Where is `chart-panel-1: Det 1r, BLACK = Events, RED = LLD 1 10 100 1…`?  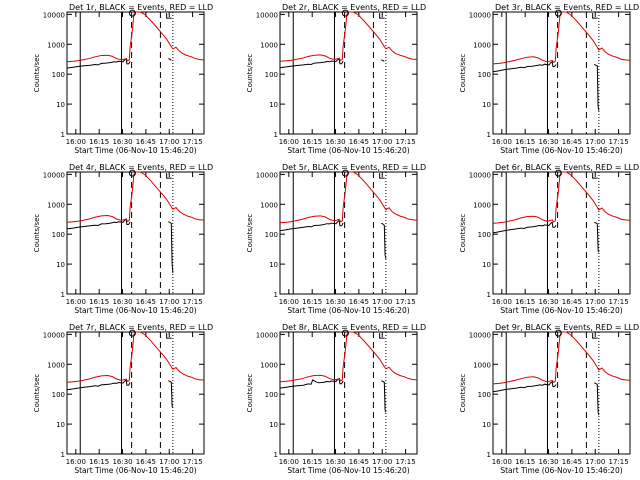
chart-panel-1: Det 1r, BLACK = Events, RED = LLD 1 10 100 1… is located at coordinates (123, 79).